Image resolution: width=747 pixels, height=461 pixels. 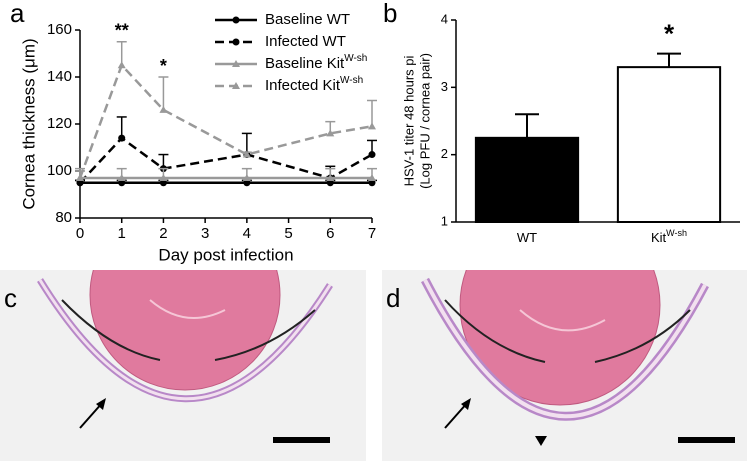 What do you see at coordinates (408, 120) in the screenshot?
I see `y-axis-label: HSV-1 titer 48 hours pi` at bounding box center [408, 120].